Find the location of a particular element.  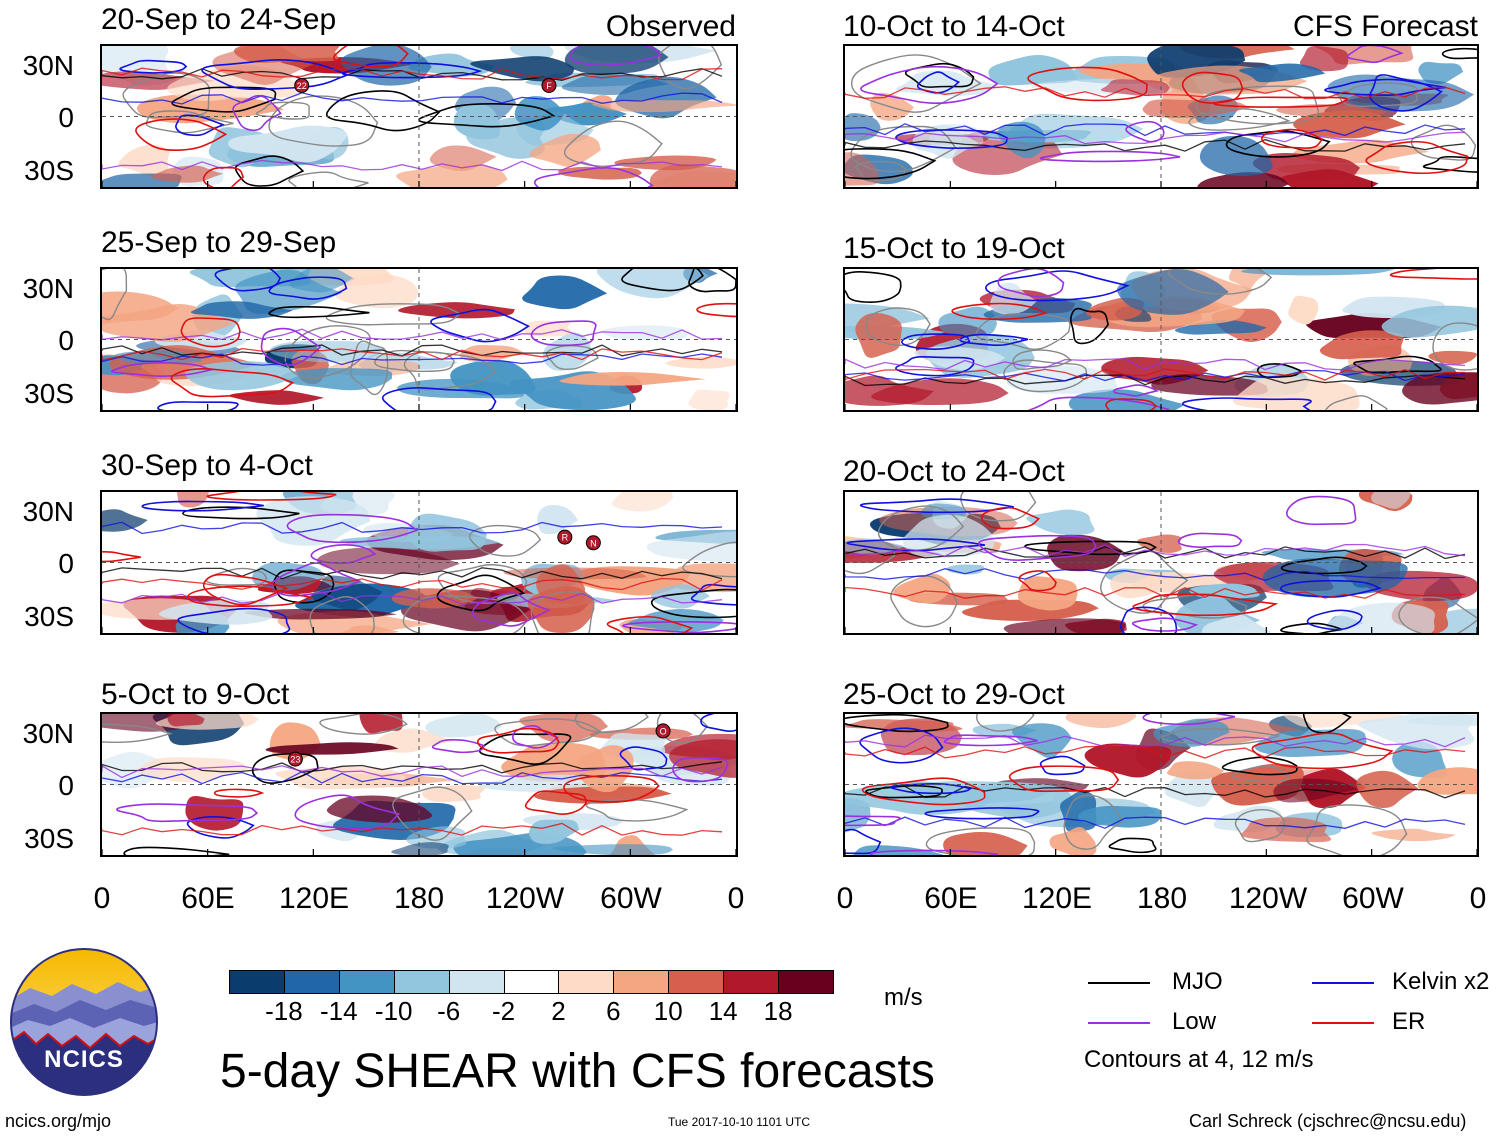

colorbar-ticks: -18 -14 -10 -6 -2 2 6 10 14 18 is located at coordinates (531, 1013).